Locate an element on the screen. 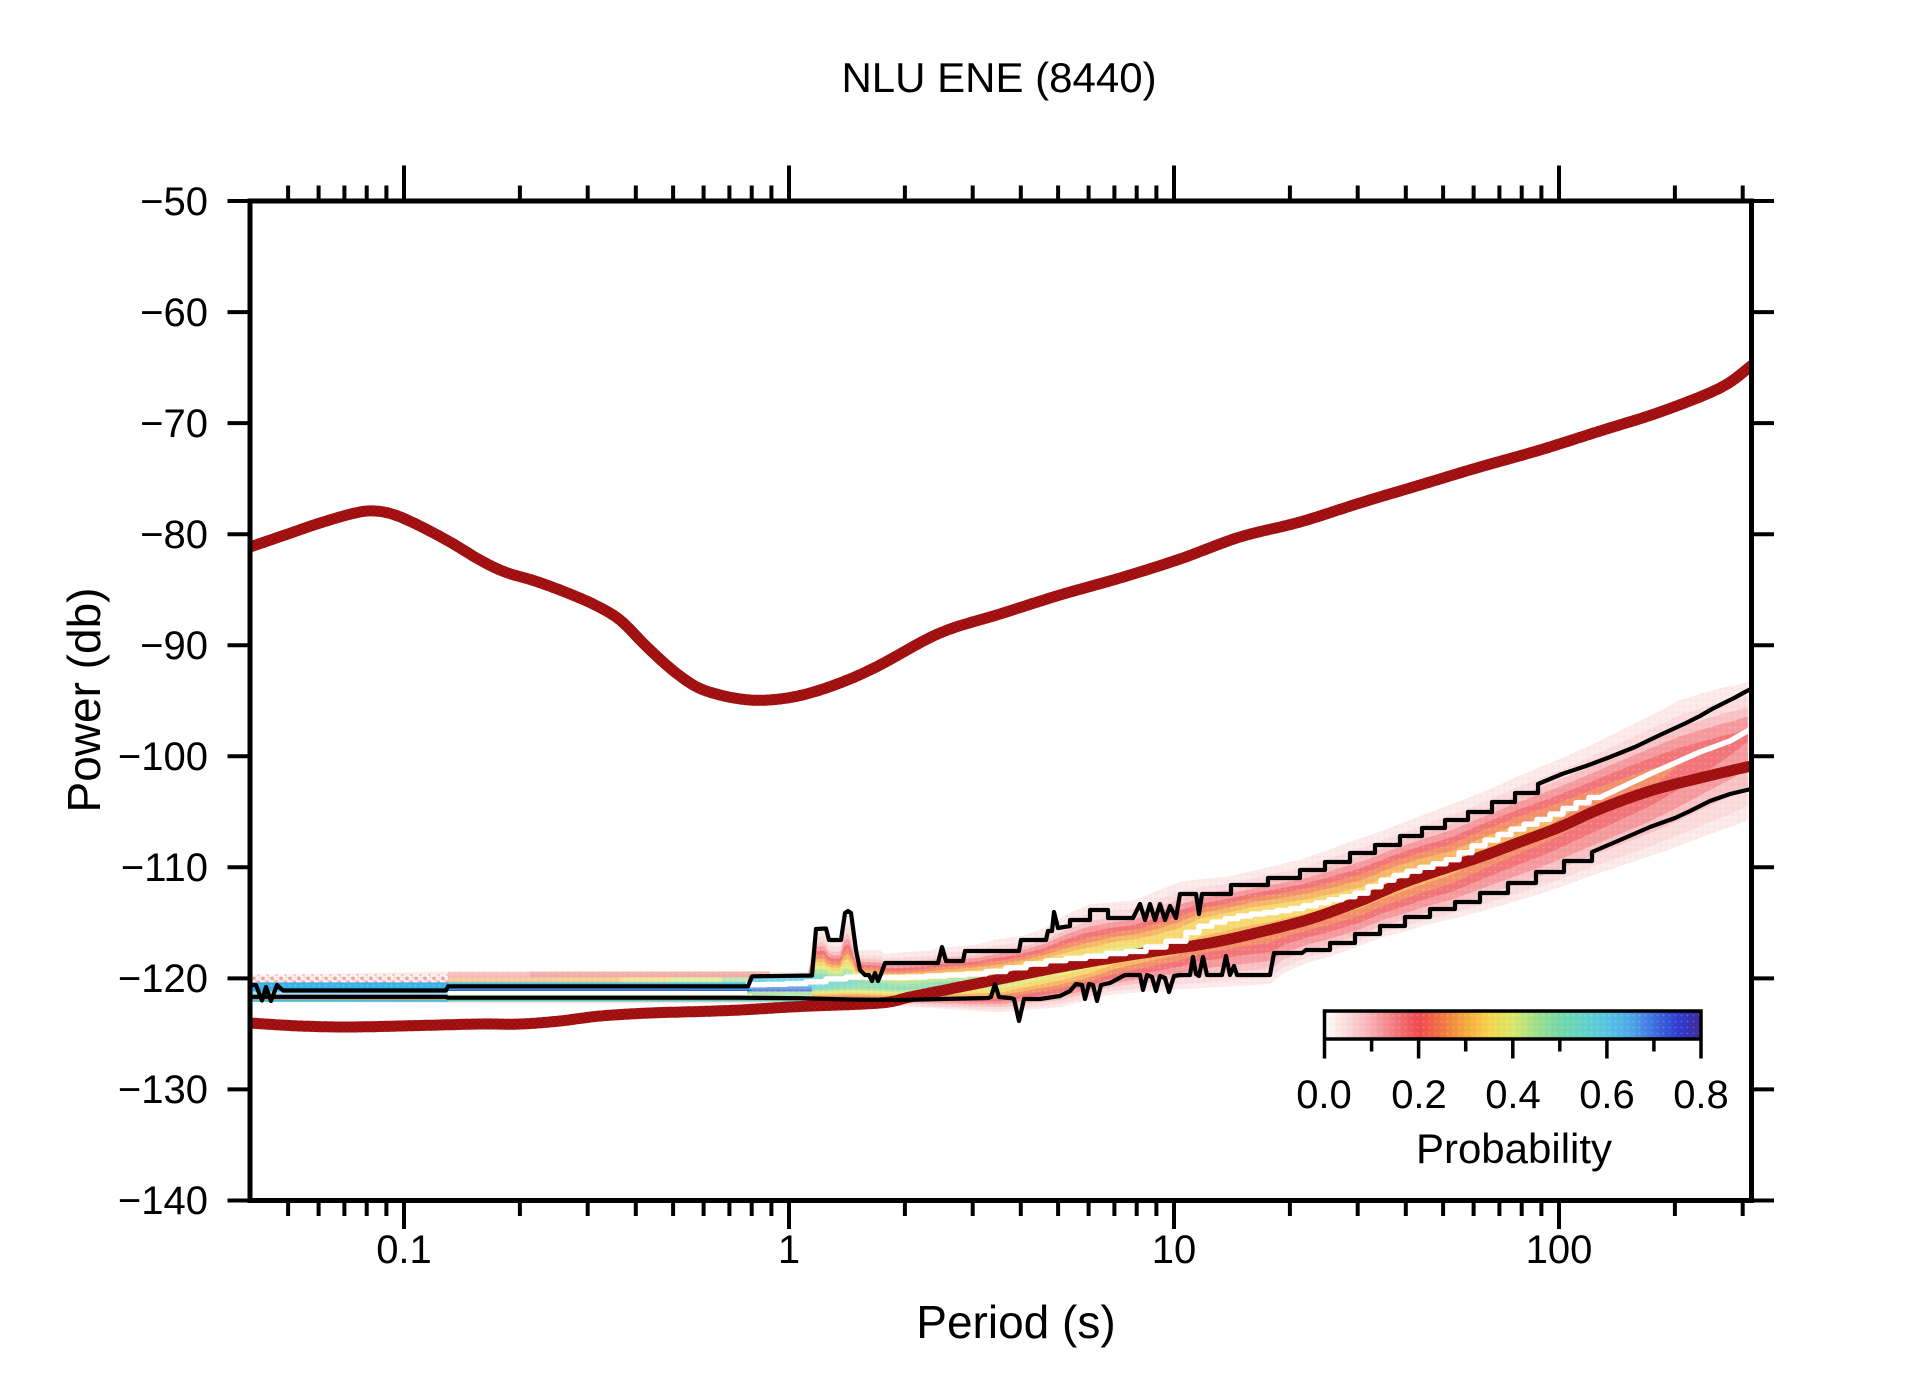 This screenshot has height=1389, width=1910. svg-text: 0.2 is located at coordinates (1419, 1095).